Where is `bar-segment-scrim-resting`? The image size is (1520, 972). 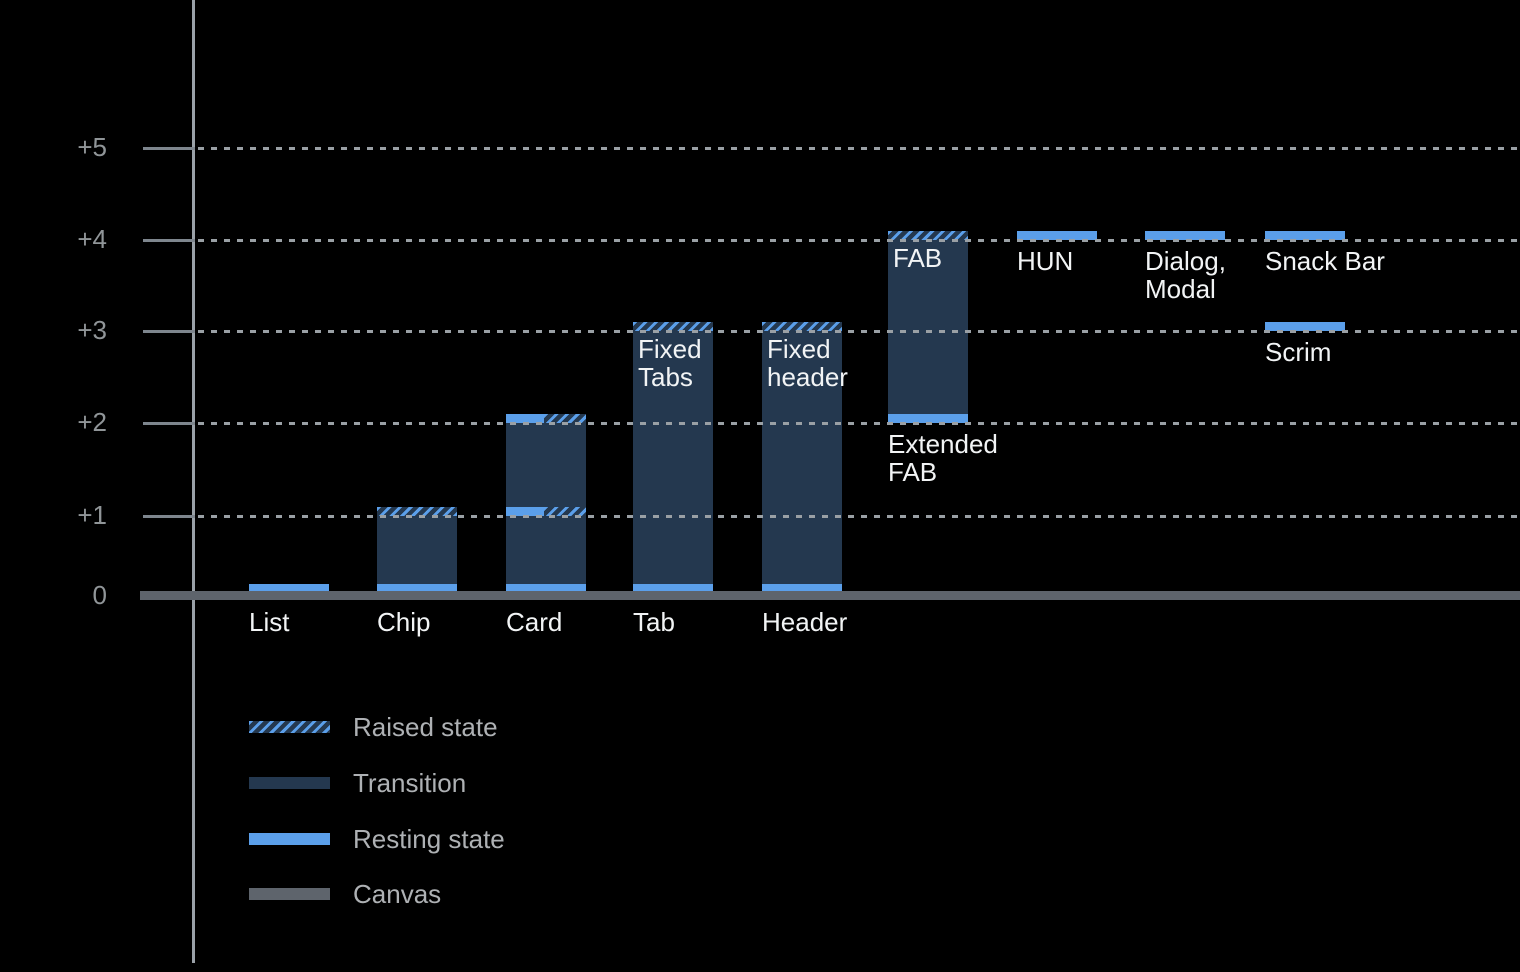 bar-segment-scrim-resting is located at coordinates (1305, 326).